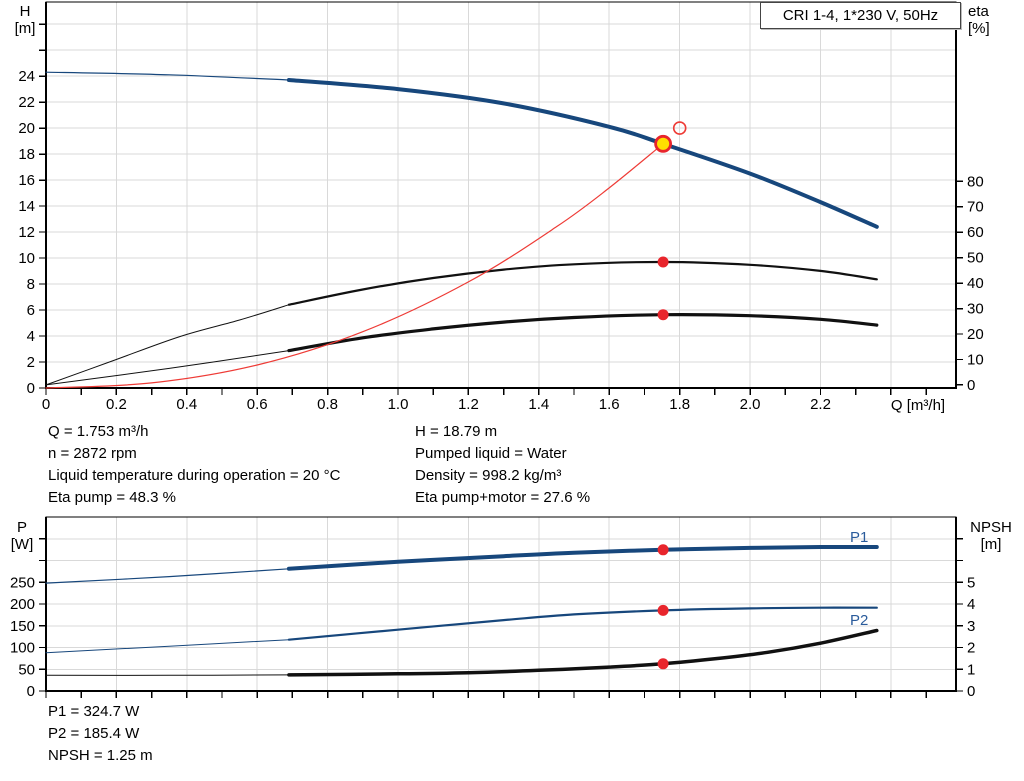 The image size is (1024, 781). Describe the element at coordinates (859, 537) in the screenshot. I see `curve-label-p1: P1` at that location.